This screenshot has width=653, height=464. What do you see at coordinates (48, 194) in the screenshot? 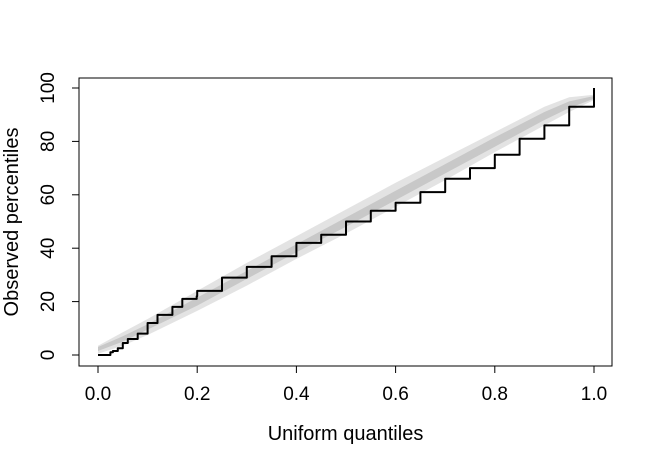
I see `y-tick-label: 60` at bounding box center [48, 194].